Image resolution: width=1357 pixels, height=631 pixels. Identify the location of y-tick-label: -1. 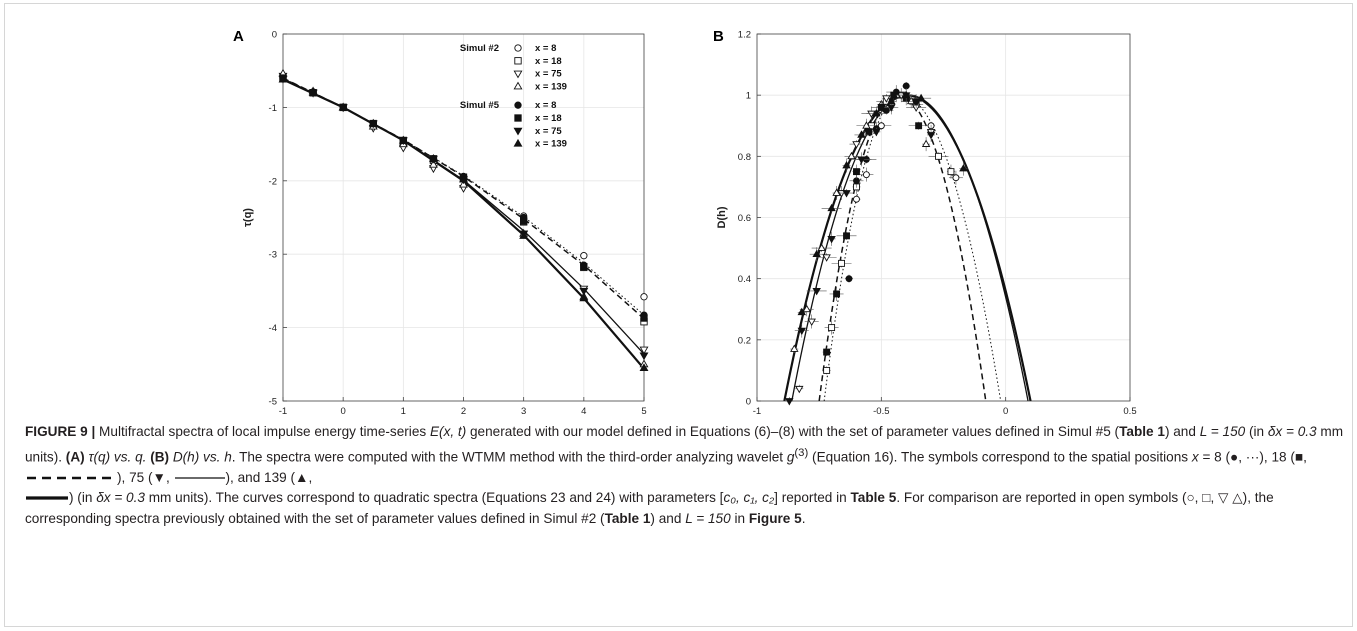
(273, 108).